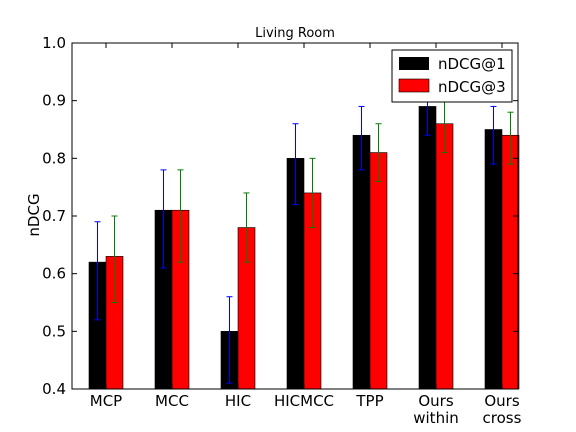  I want to click on error-bar-s2-c5, so click(378, 152).